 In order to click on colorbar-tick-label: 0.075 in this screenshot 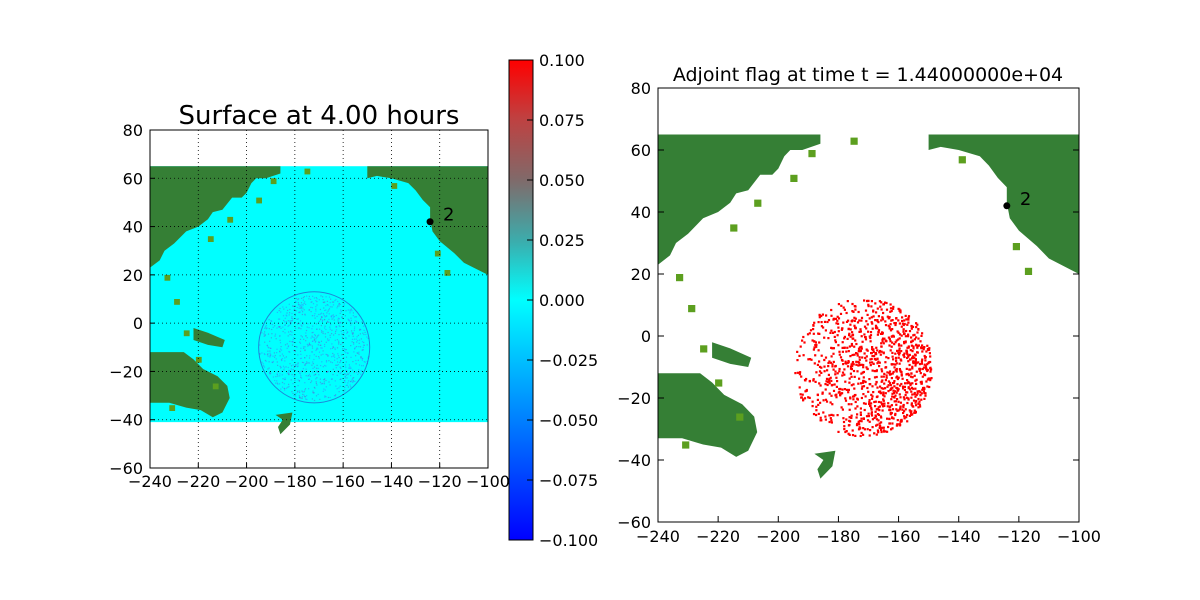, I will do `click(562, 120)`.